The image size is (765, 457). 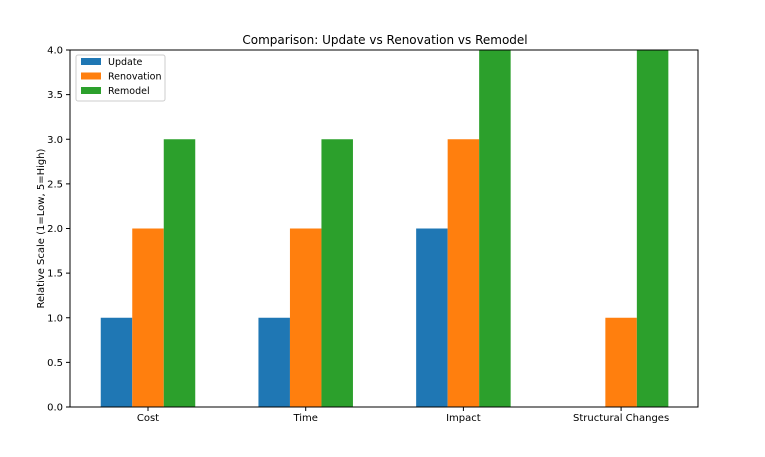 What do you see at coordinates (55, 274) in the screenshot?
I see `y-tick-label: 1.5` at bounding box center [55, 274].